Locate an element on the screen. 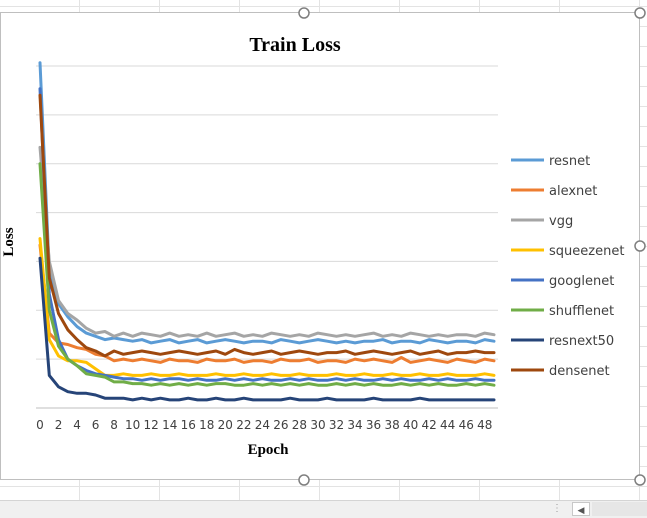  x-tick-label: 36 is located at coordinates (373, 425).